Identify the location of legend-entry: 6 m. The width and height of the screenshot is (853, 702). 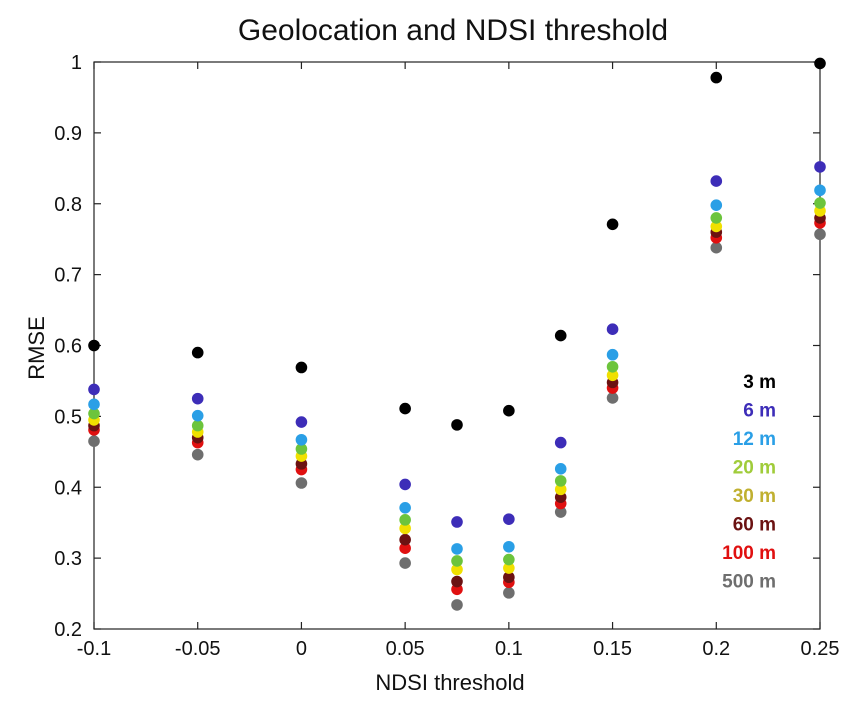
(759, 411).